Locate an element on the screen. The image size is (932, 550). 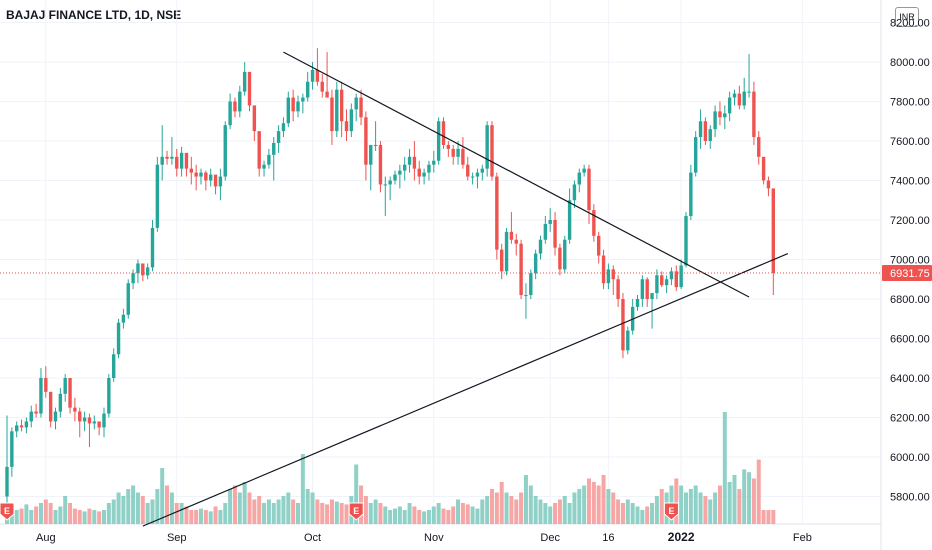
currency-button: INR is located at coordinates (907, 17).